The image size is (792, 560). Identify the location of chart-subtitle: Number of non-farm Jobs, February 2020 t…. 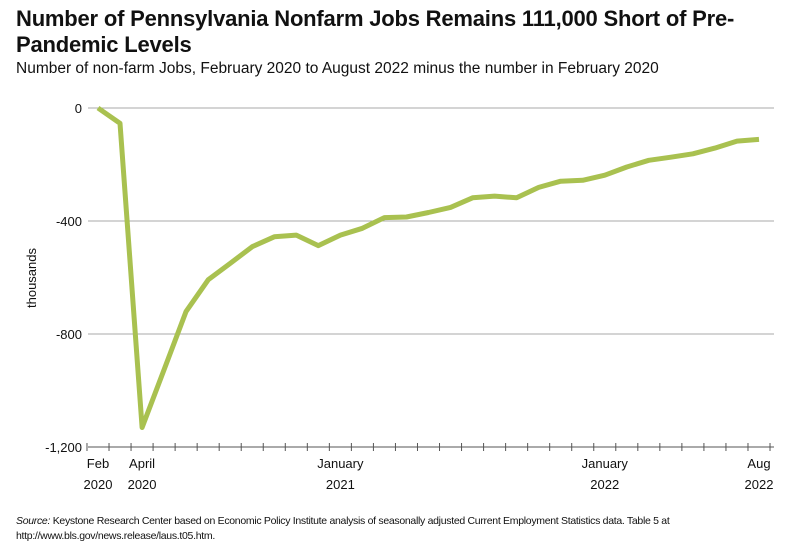
(337, 68).